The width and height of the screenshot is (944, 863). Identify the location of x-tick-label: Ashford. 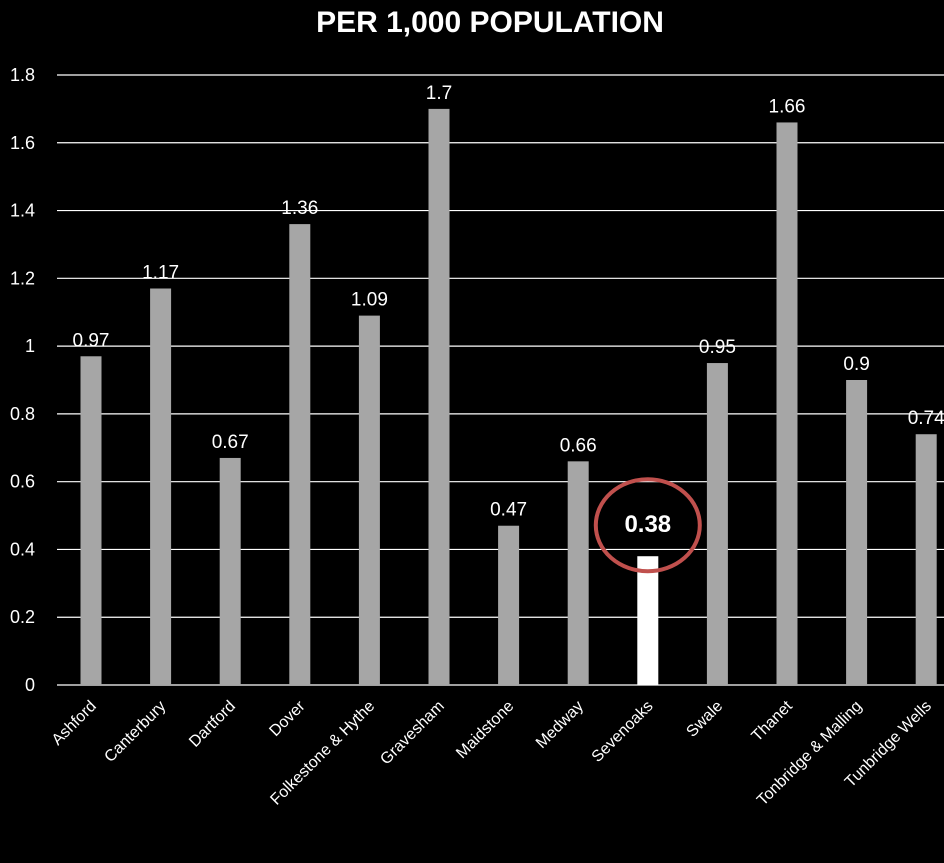
(74, 723).